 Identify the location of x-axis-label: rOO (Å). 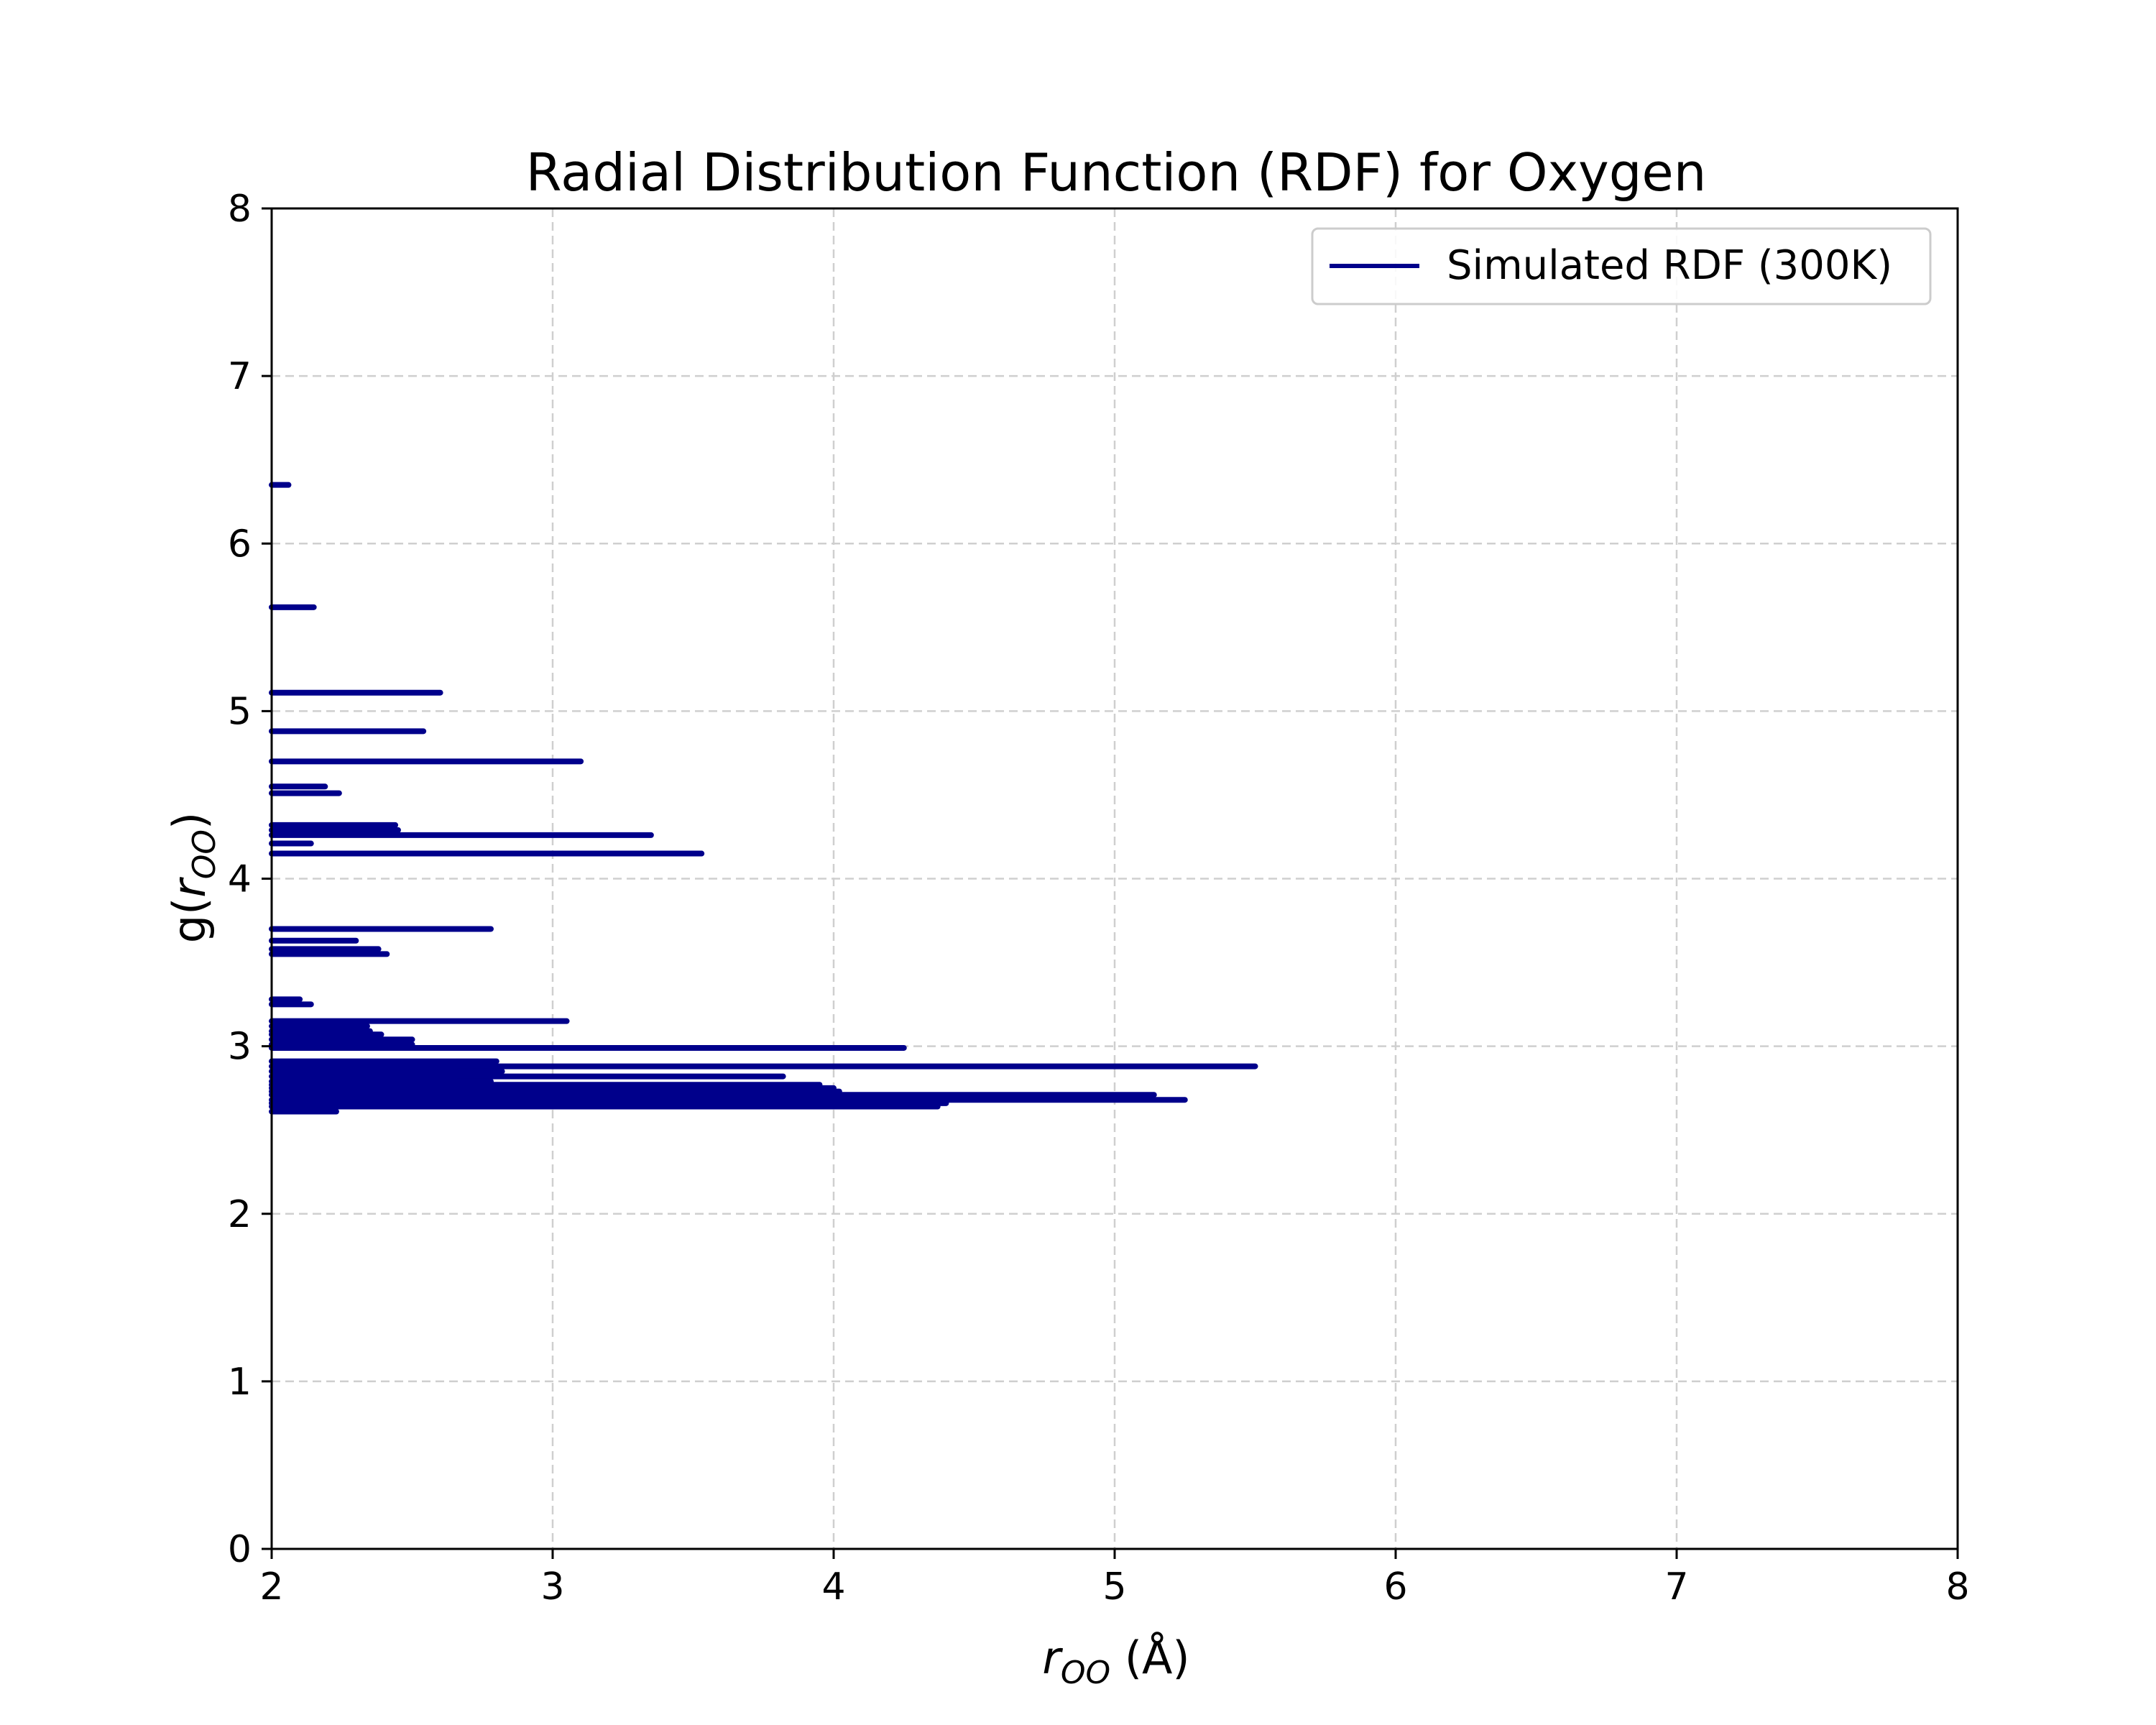
(1116, 1661).